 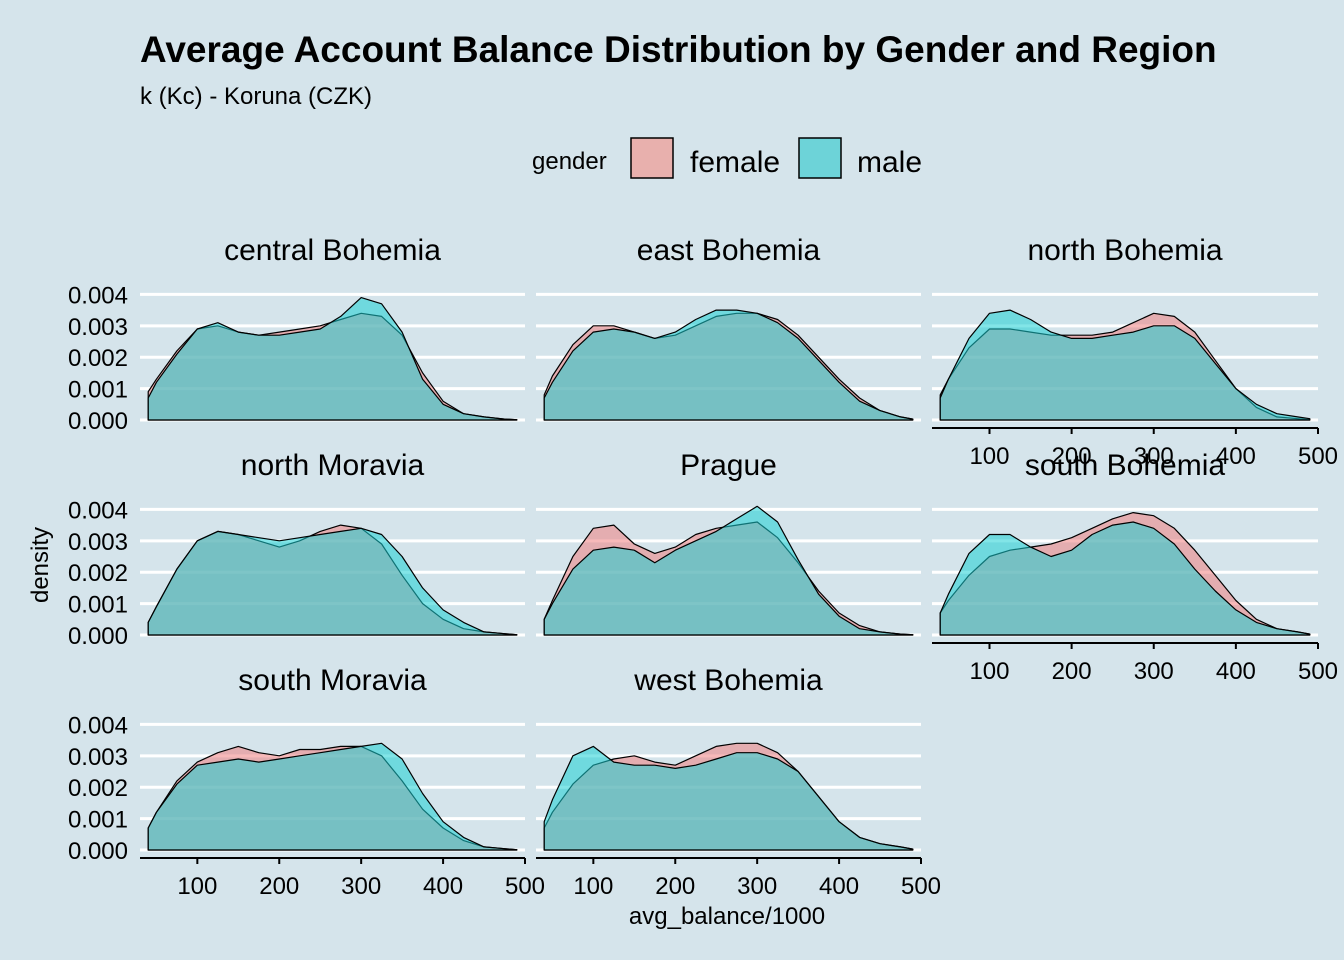 What do you see at coordinates (820, 158) in the screenshot?
I see `legend-swatch-male` at bounding box center [820, 158].